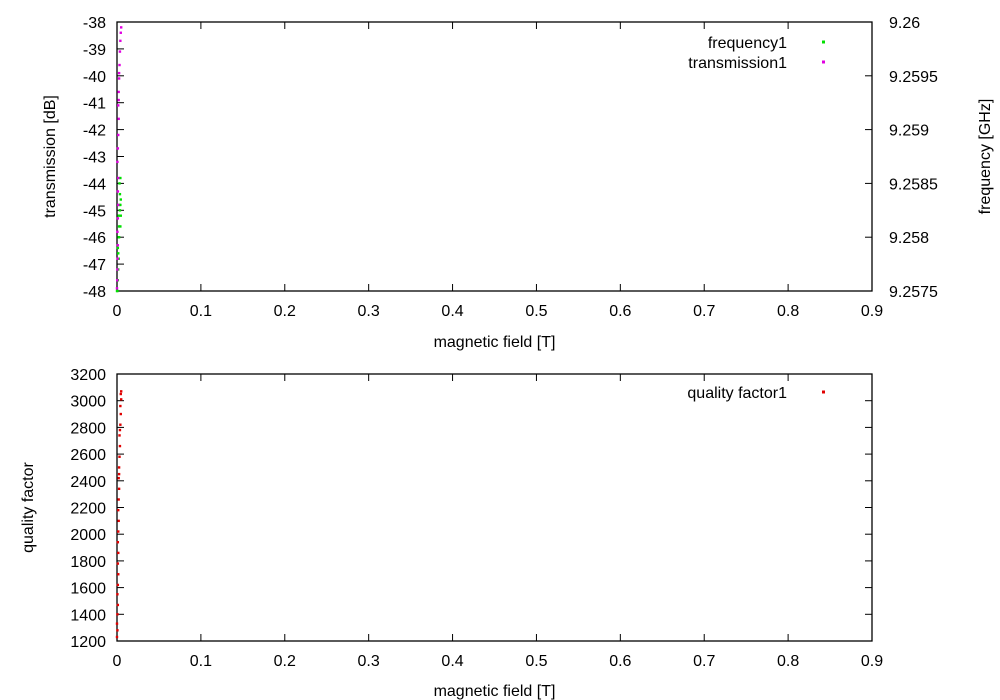 Image resolution: width=1000 pixels, height=700 pixels. I want to click on y-tick-label: -45, so click(94, 211).